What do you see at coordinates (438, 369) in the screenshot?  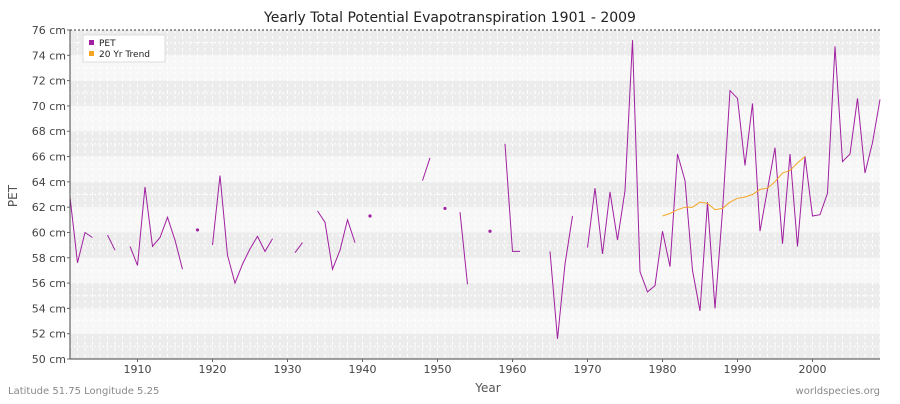 I see `x-tick-label: 1950` at bounding box center [438, 369].